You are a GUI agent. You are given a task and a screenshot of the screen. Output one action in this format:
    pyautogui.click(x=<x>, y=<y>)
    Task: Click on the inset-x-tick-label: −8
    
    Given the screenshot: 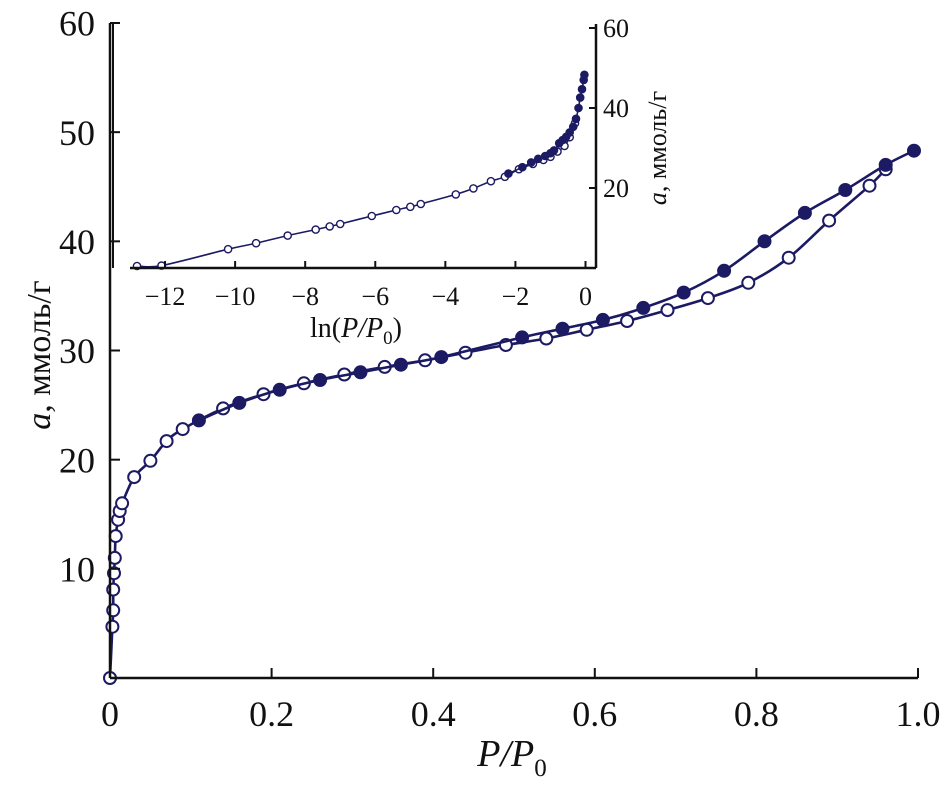 What is the action you would take?
    pyautogui.click(x=305, y=296)
    